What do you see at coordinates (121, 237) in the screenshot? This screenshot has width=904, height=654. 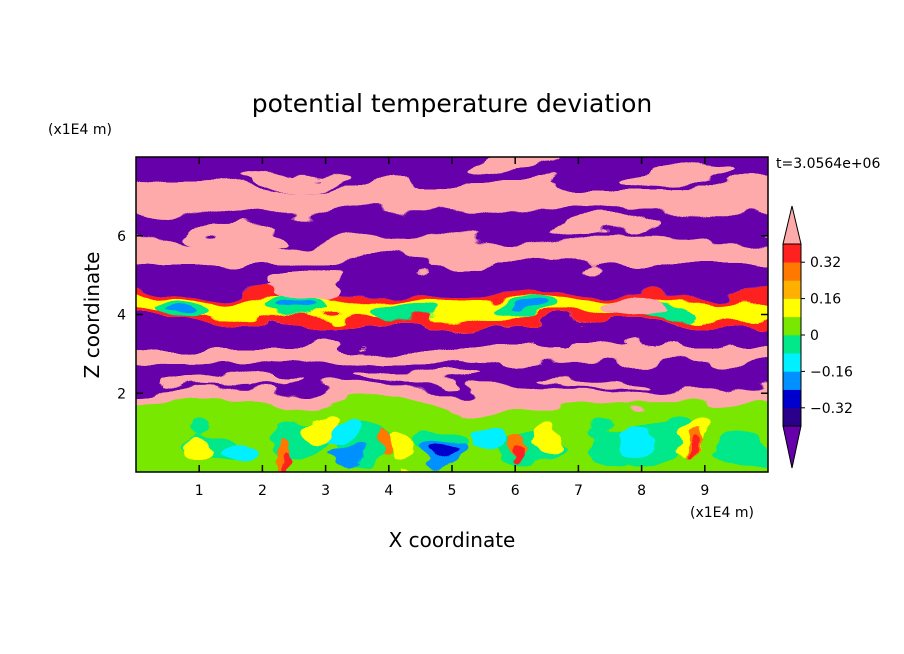 I see `y-tick-label: 6` at bounding box center [121, 237].